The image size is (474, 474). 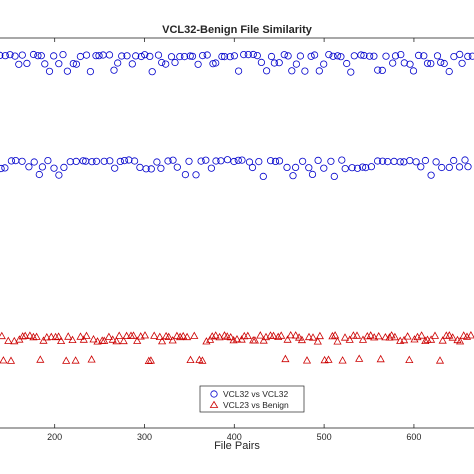 What do you see at coordinates (214, 404) in the screenshot?
I see `legend-marker-benign` at bounding box center [214, 404].